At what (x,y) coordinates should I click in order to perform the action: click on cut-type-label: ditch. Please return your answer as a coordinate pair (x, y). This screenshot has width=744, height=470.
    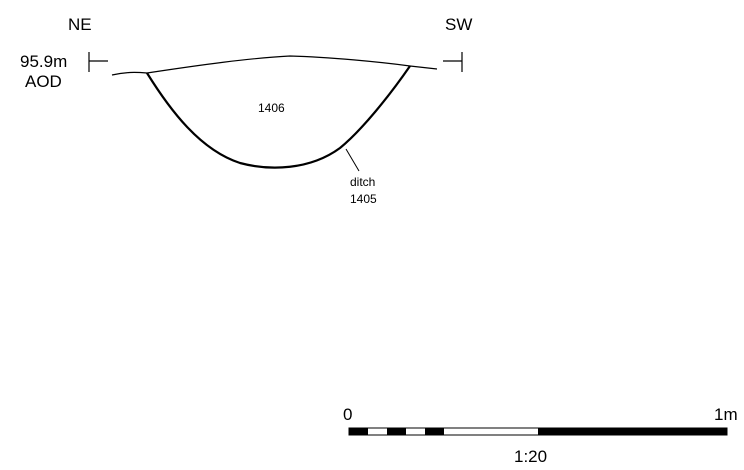
    Looking at the image, I should click on (362, 182).